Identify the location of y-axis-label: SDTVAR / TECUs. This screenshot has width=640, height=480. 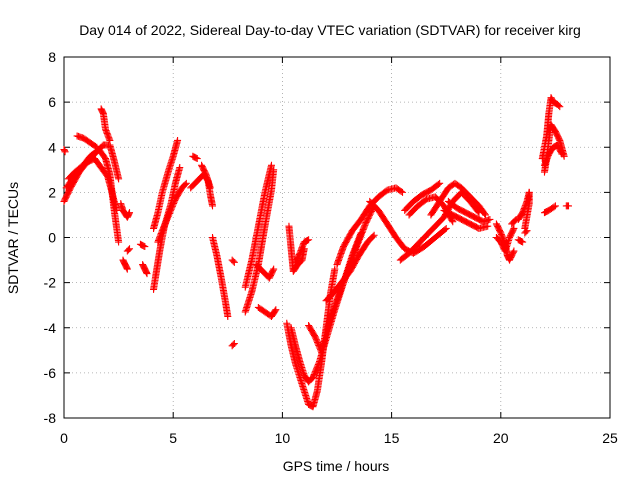
(13, 238).